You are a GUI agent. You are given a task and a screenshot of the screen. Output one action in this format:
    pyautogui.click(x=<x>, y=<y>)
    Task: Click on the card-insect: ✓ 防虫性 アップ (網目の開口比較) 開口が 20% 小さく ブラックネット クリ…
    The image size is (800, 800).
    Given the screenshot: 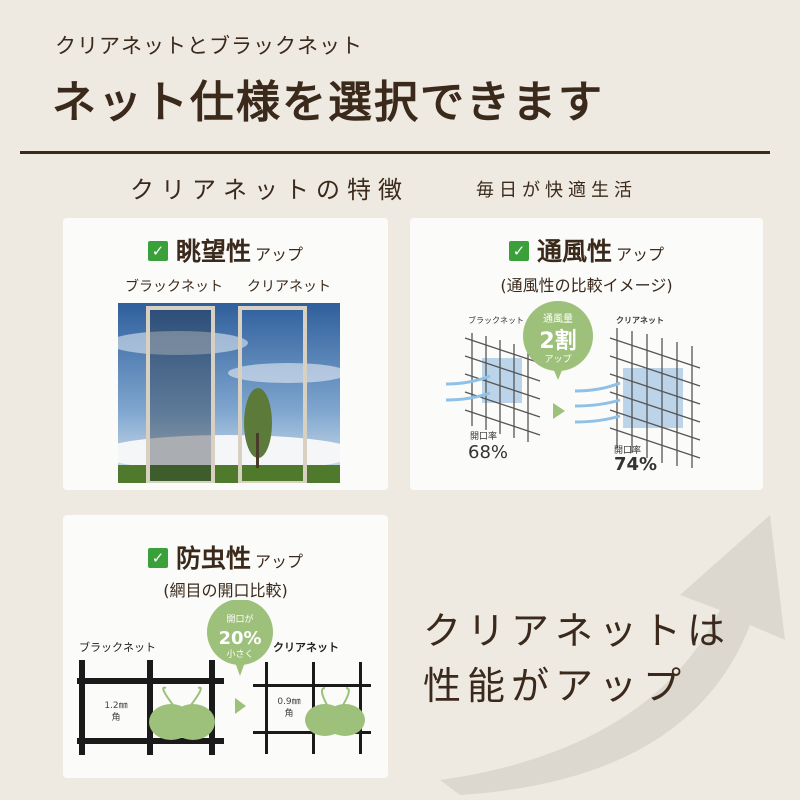 What is the action you would take?
    pyautogui.click(x=225, y=646)
    